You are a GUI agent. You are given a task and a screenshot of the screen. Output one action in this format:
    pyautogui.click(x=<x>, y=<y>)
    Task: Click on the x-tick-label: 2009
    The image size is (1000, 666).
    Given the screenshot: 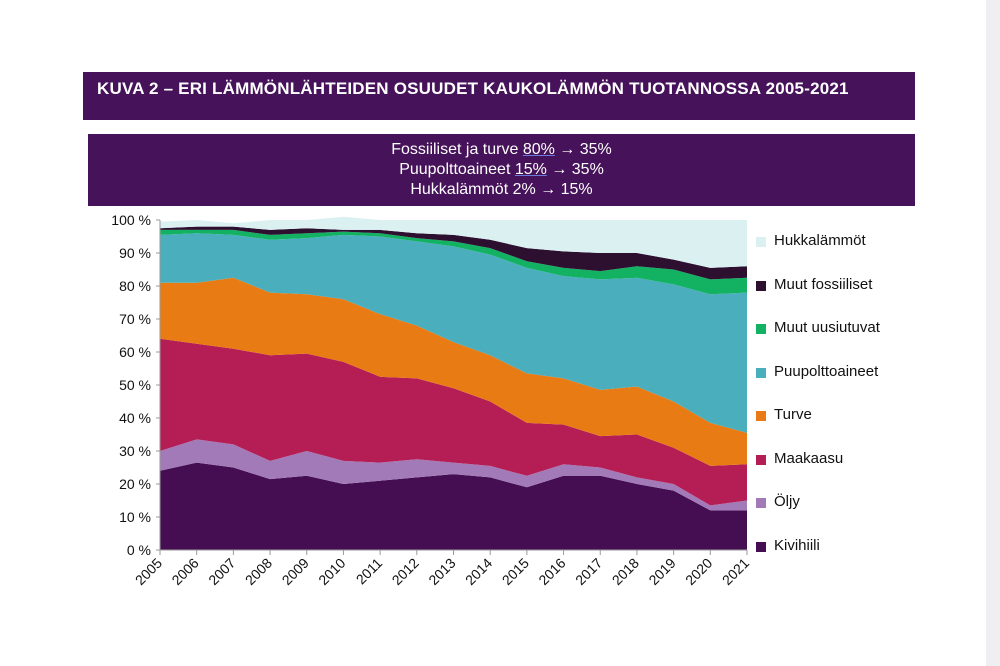 What is the action you would take?
    pyautogui.click(x=295, y=571)
    